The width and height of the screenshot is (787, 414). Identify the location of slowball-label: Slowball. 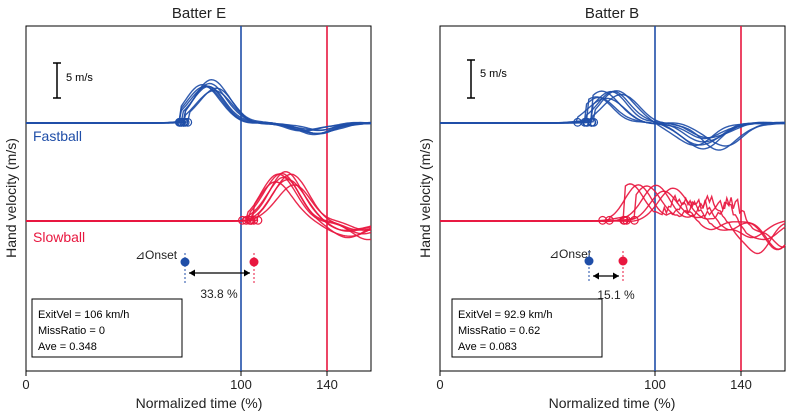
(59, 237).